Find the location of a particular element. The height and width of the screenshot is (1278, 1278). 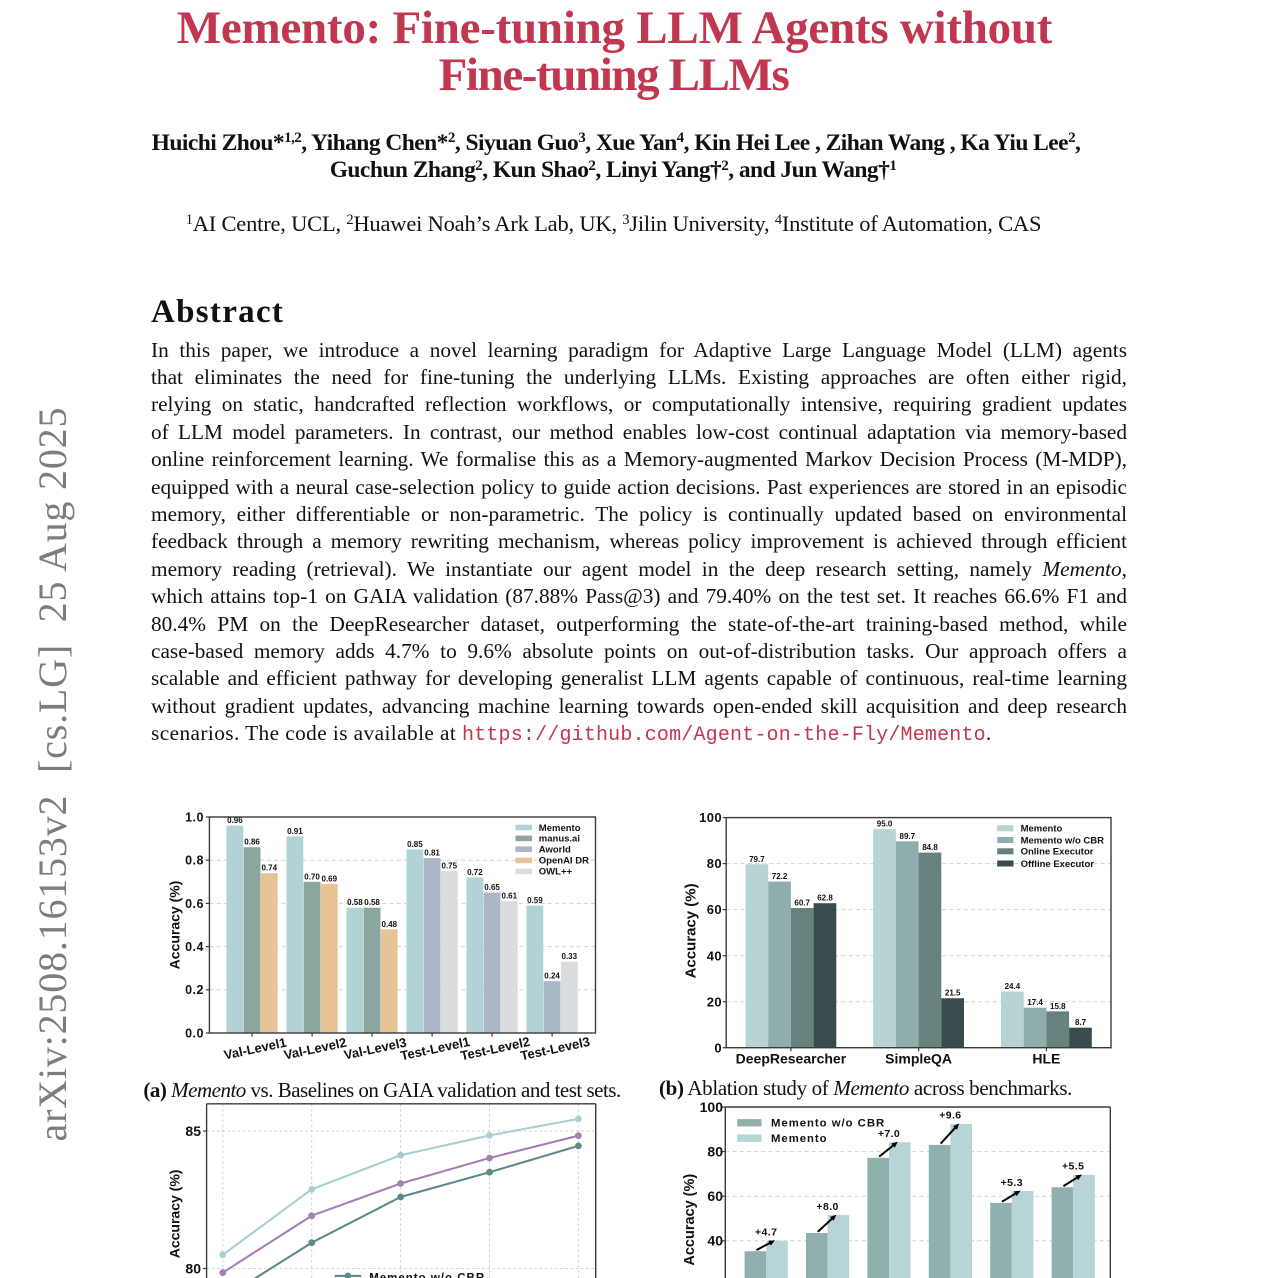

svg-text: 0.33 is located at coordinates (570, 956).